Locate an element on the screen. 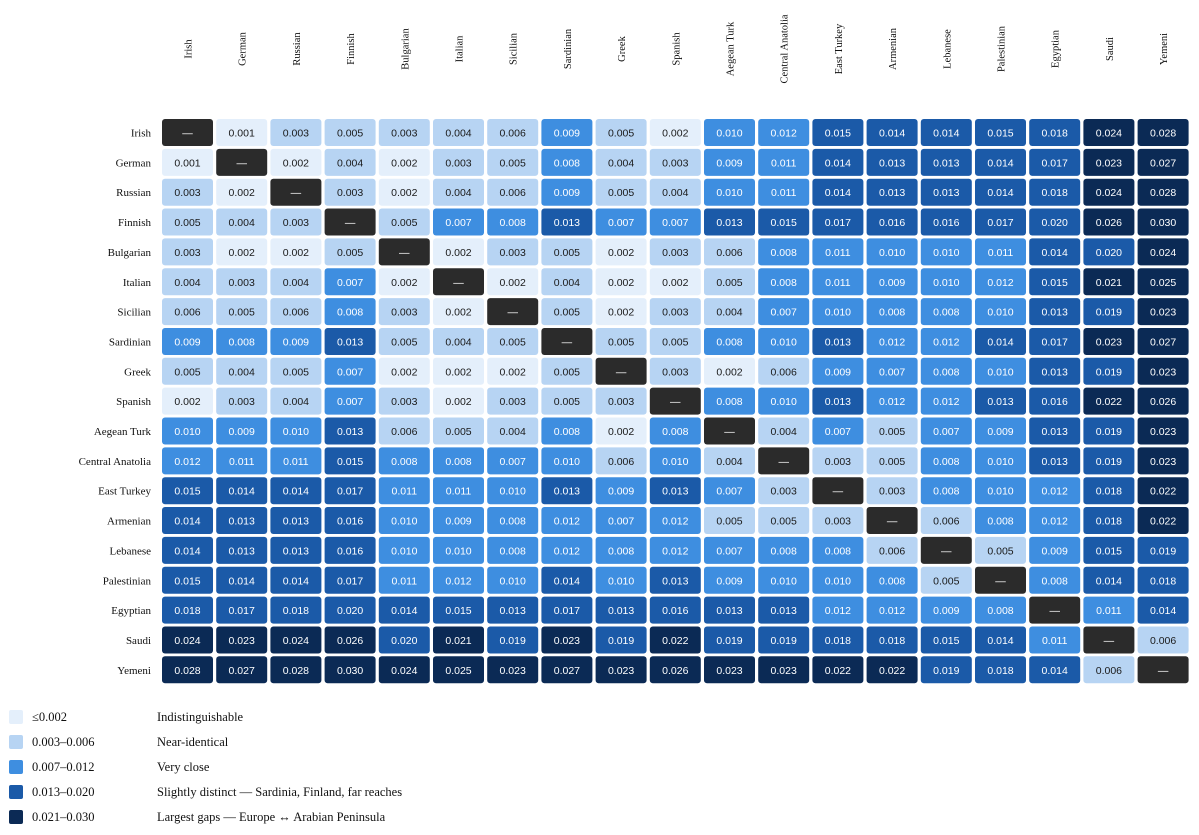 This screenshot has height=835, width=1199. row-label: Greek is located at coordinates (137, 372).